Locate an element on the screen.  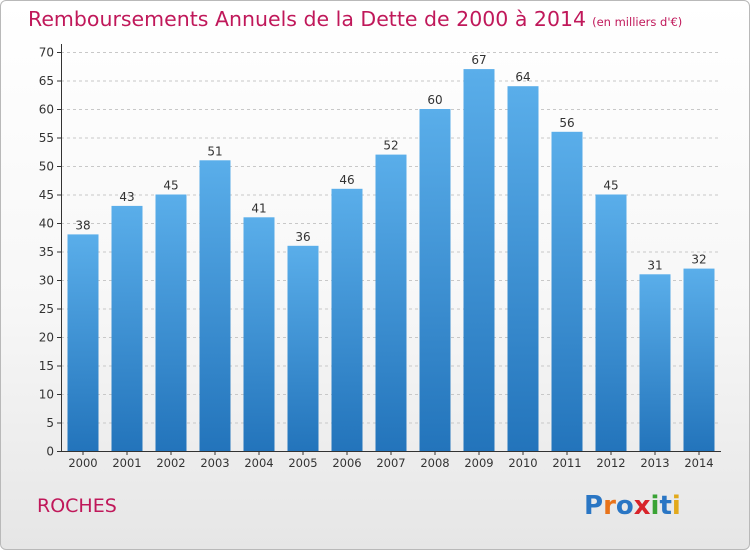
bar-value-label: 51 is located at coordinates (214, 151).